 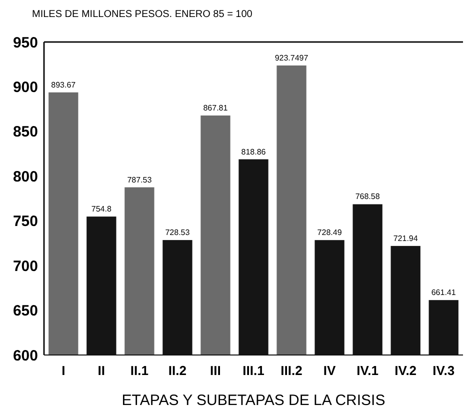 I want to click on data-label: 893.67, so click(x=63, y=85).